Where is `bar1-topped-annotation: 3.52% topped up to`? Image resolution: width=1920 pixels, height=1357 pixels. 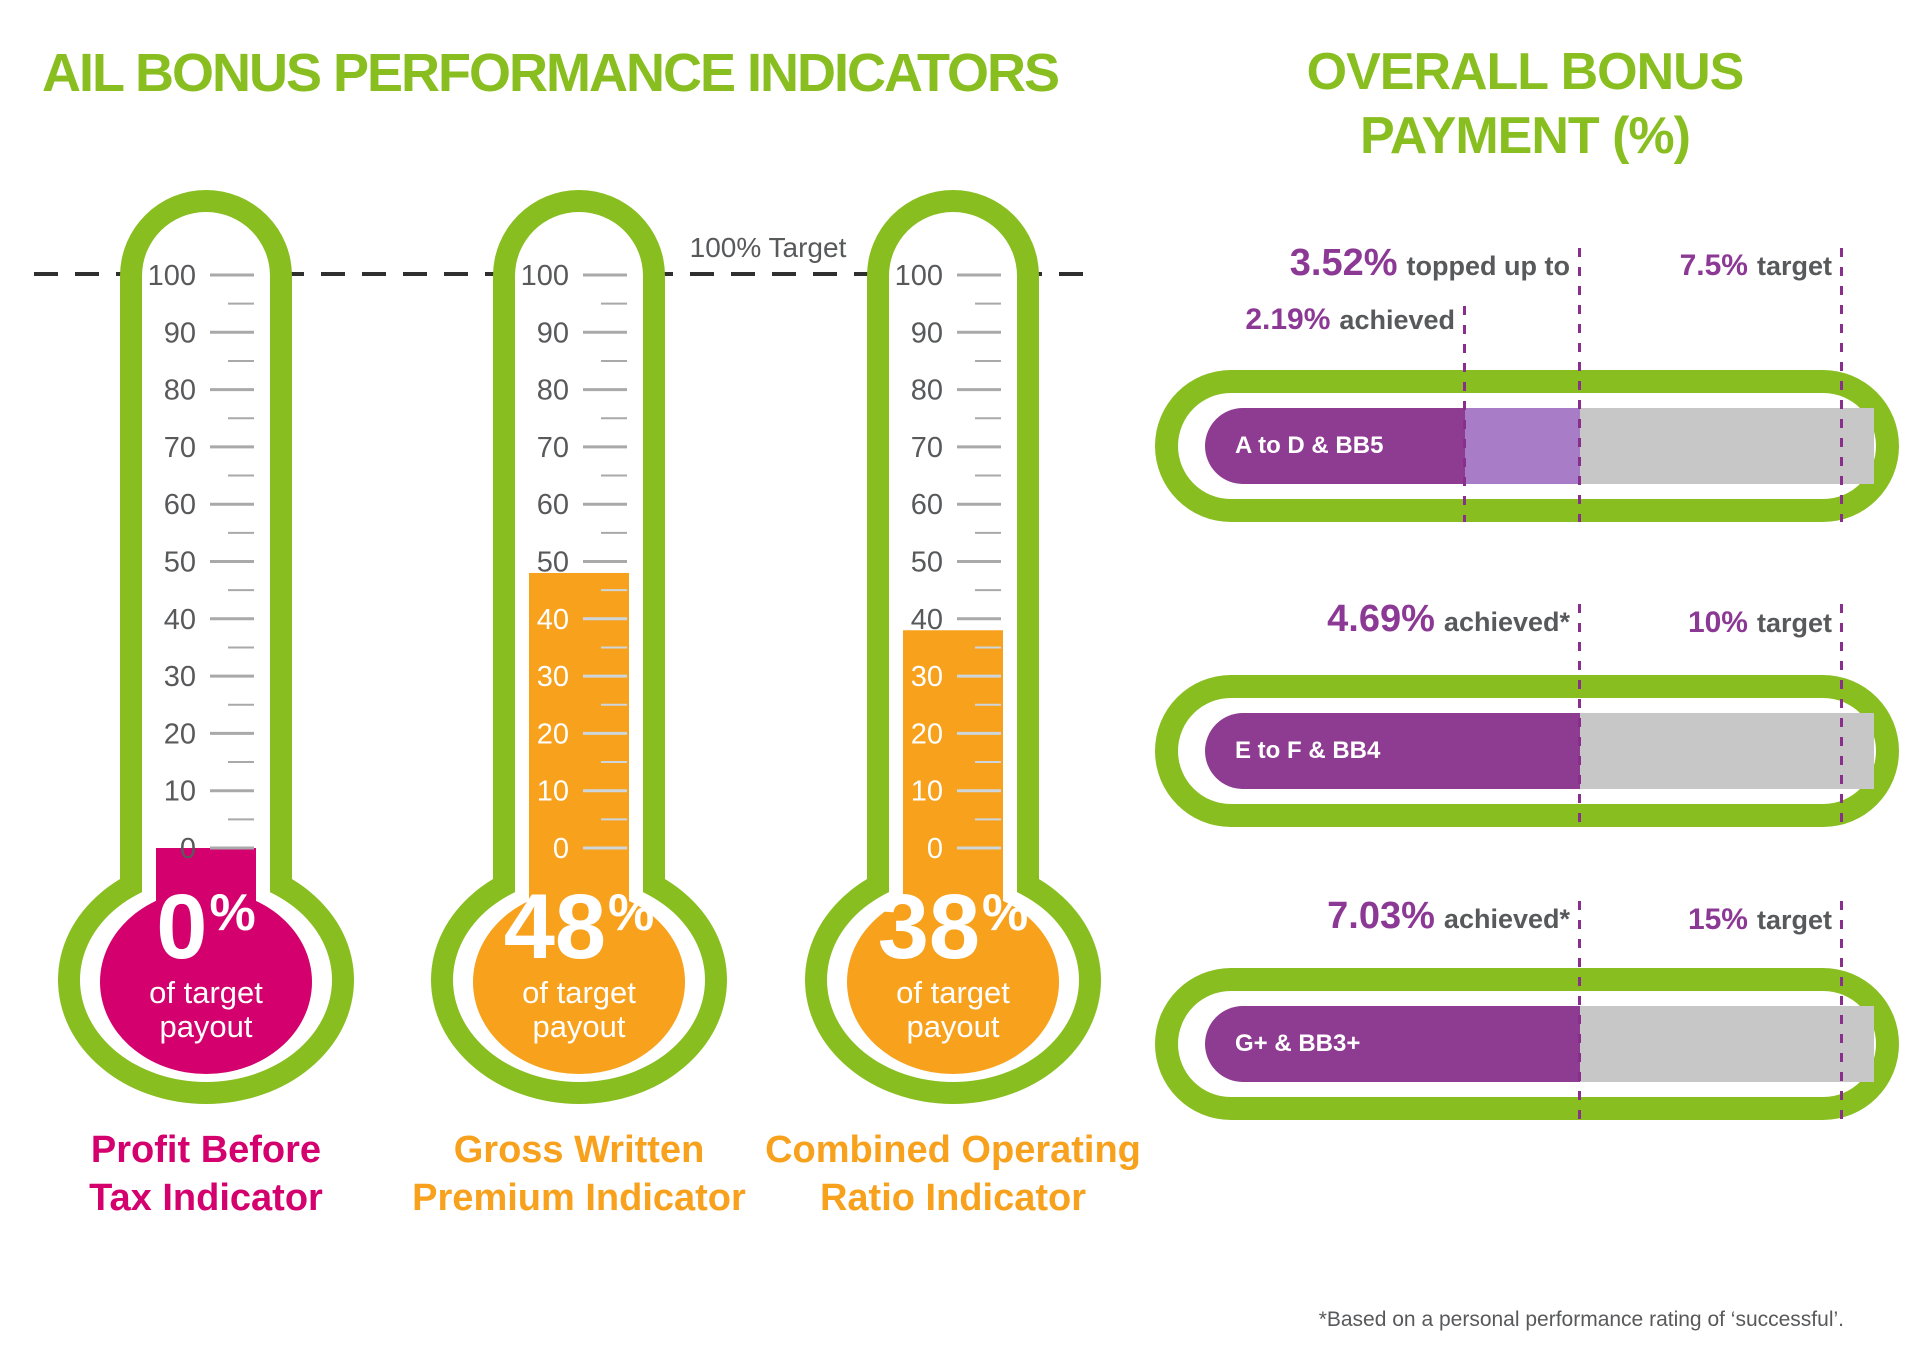
bar1-topped-annotation: 3.52% topped up to is located at coordinates (1430, 263).